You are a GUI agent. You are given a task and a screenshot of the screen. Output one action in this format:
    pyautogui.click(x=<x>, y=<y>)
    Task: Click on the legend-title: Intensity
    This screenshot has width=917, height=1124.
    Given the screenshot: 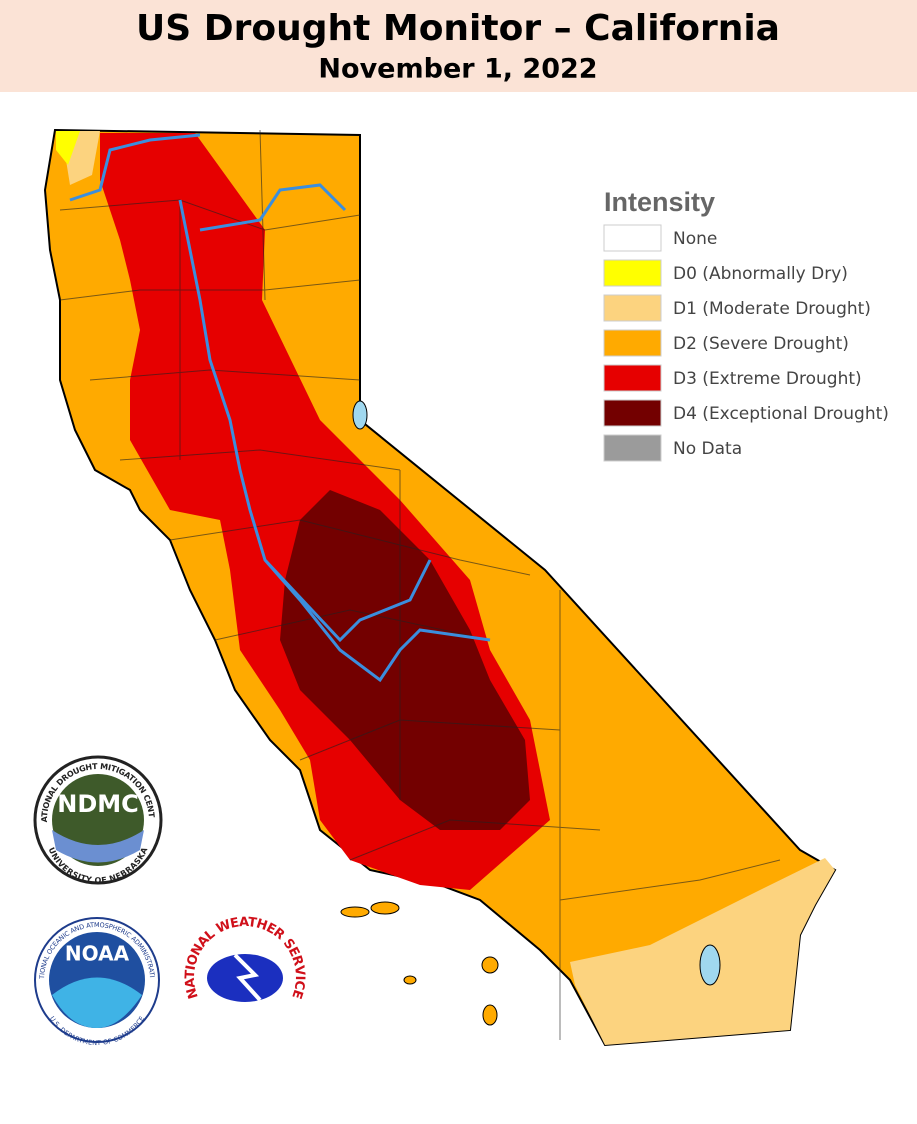 What is the action you would take?
    pyautogui.click(x=659, y=202)
    